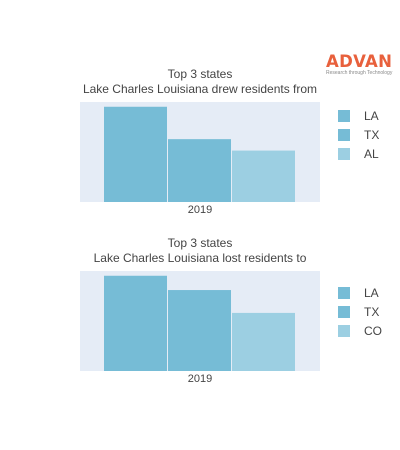 The image size is (400, 450). Describe the element at coordinates (263, 341) in the screenshot. I see `bar-co` at that location.